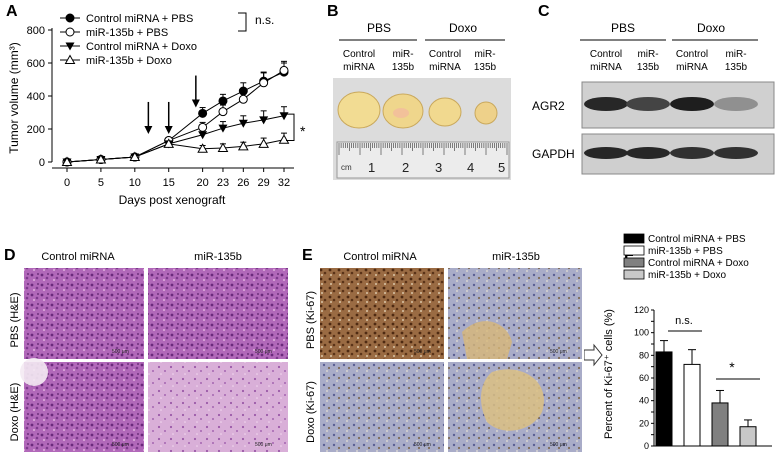 This screenshot has height=457, width=778. What do you see at coordinates (36, 31) in the screenshot?
I see `panel-a-ytick-label: 800` at bounding box center [36, 31].